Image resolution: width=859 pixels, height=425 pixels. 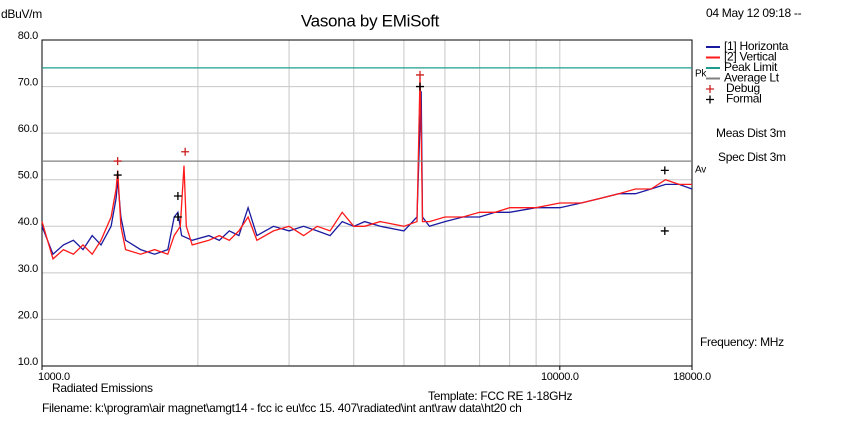 I want to click on y-tick-label: 30.0, so click(x=28, y=269).